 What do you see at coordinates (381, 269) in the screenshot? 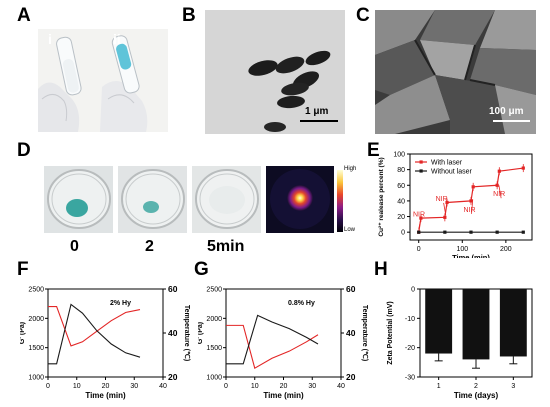
I see `panel-label-h: H` at bounding box center [381, 269].